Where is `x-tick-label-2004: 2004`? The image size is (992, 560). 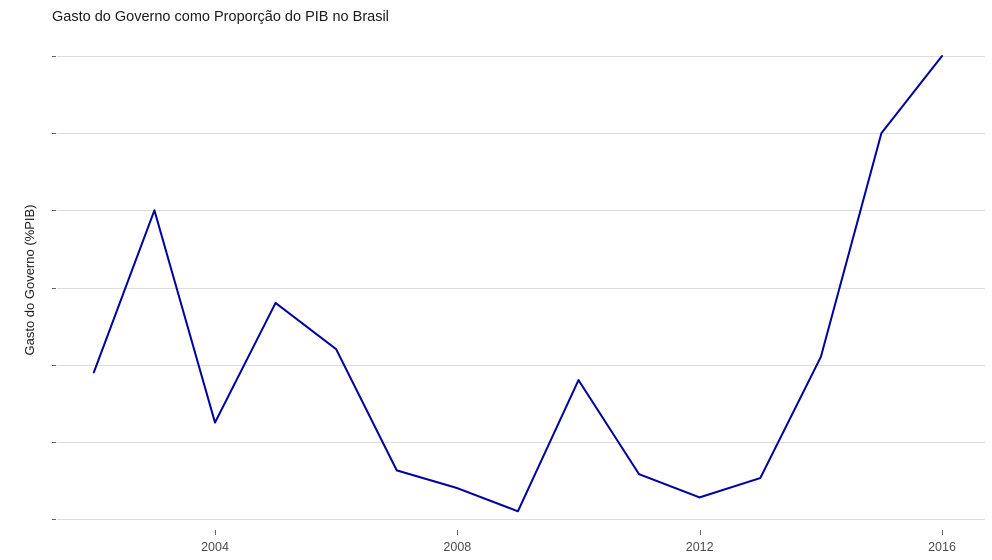 x-tick-label-2004: 2004 is located at coordinates (215, 547).